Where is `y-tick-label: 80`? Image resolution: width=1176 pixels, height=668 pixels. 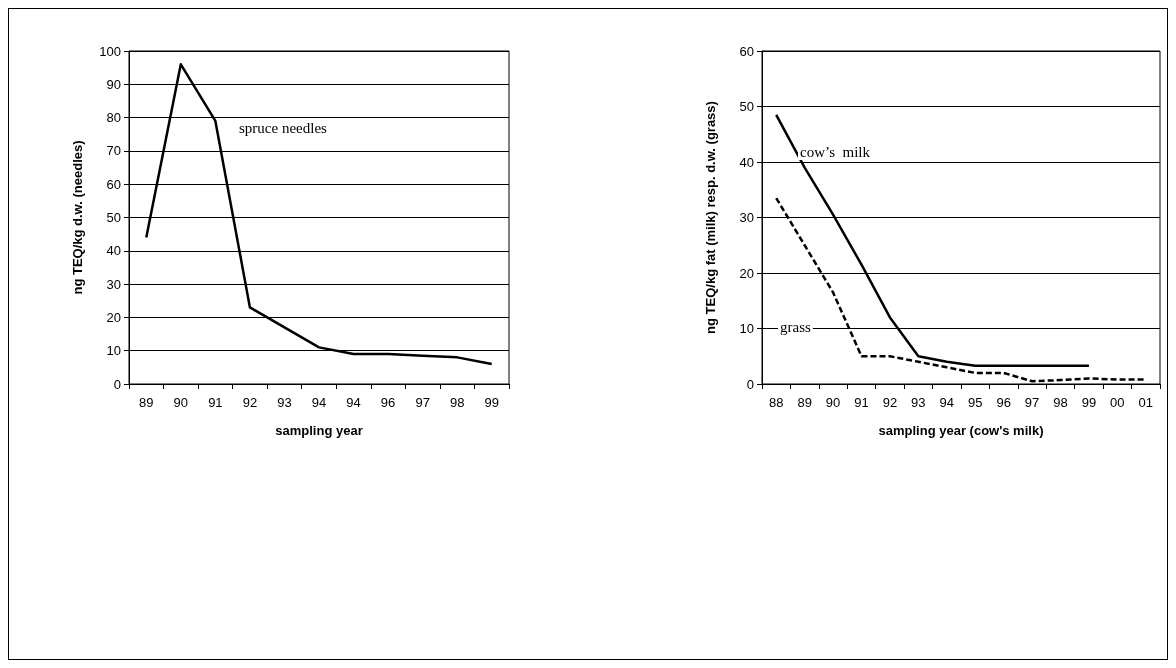
y-tick-label: 80 is located at coordinates (113, 118).